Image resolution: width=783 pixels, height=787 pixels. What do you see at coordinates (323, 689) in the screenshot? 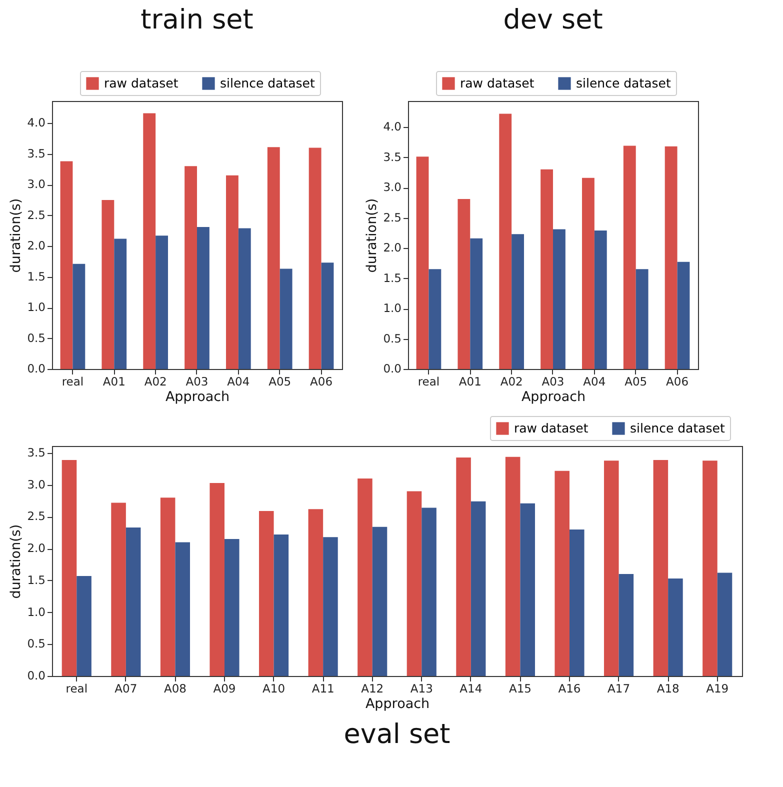
I see `x-tick-label: A11` at bounding box center [323, 689].